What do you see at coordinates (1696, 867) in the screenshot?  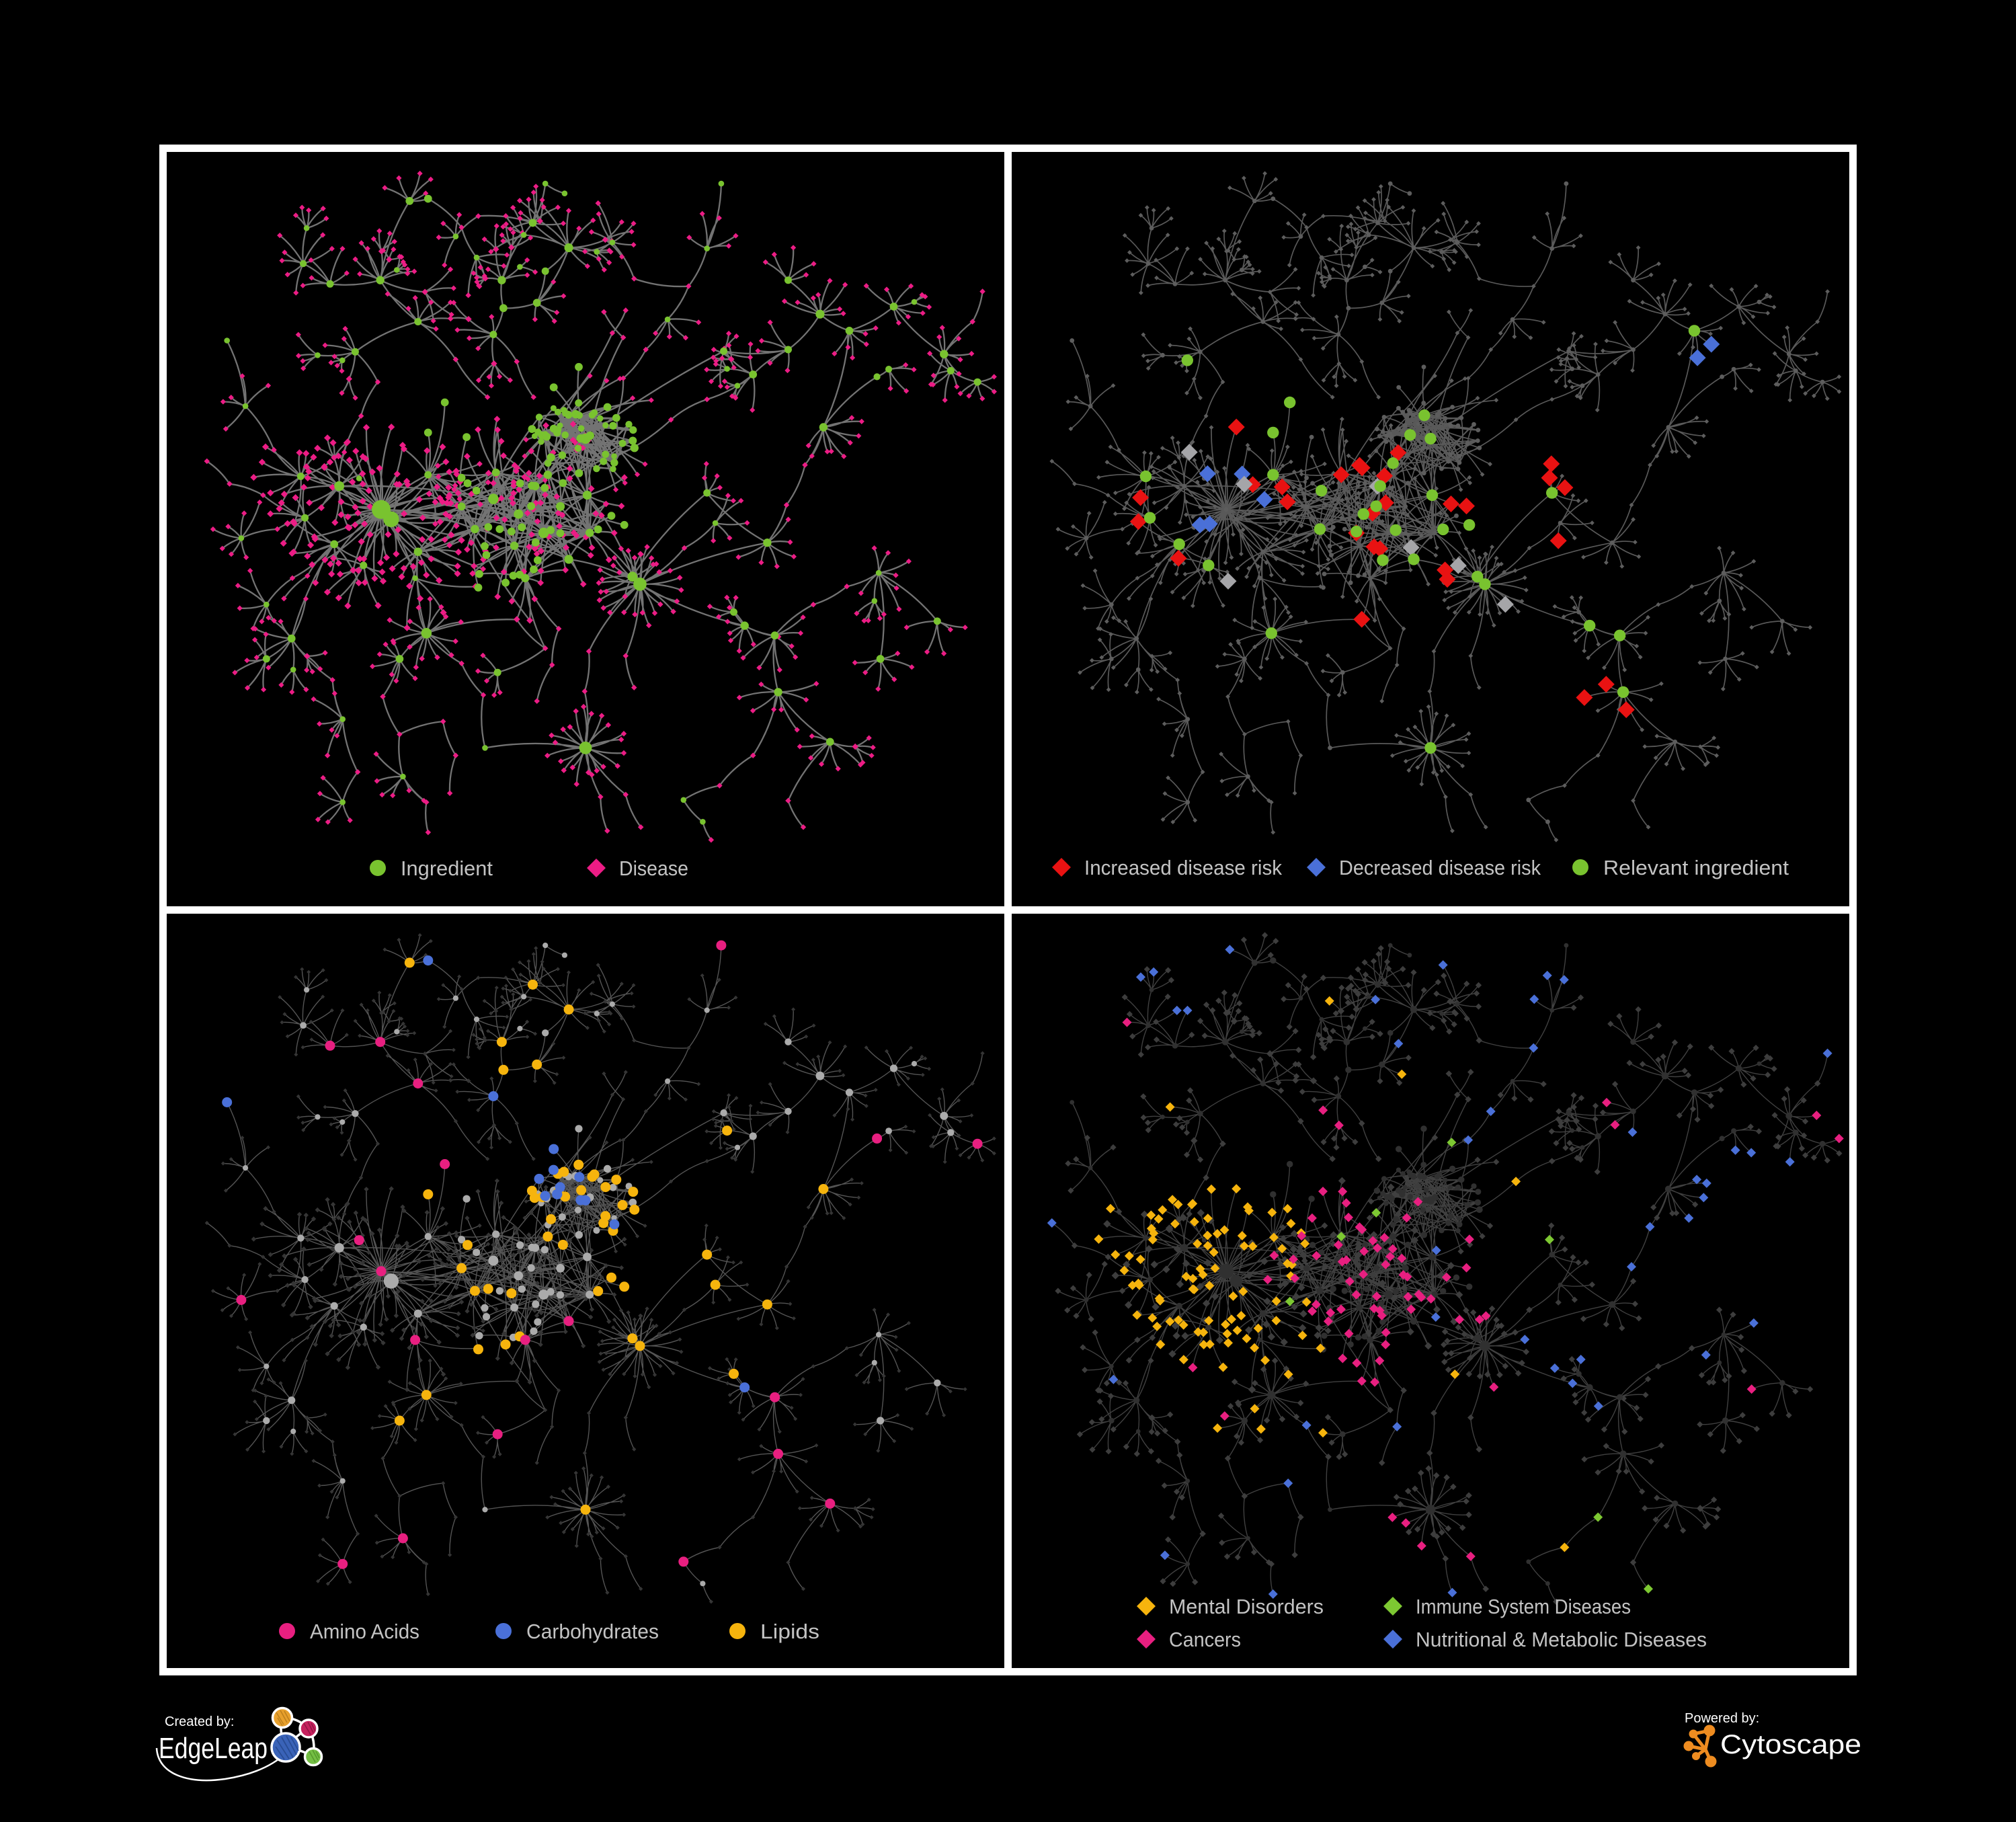 I see `svg-text: Relevant ingredient` at bounding box center [1696, 867].